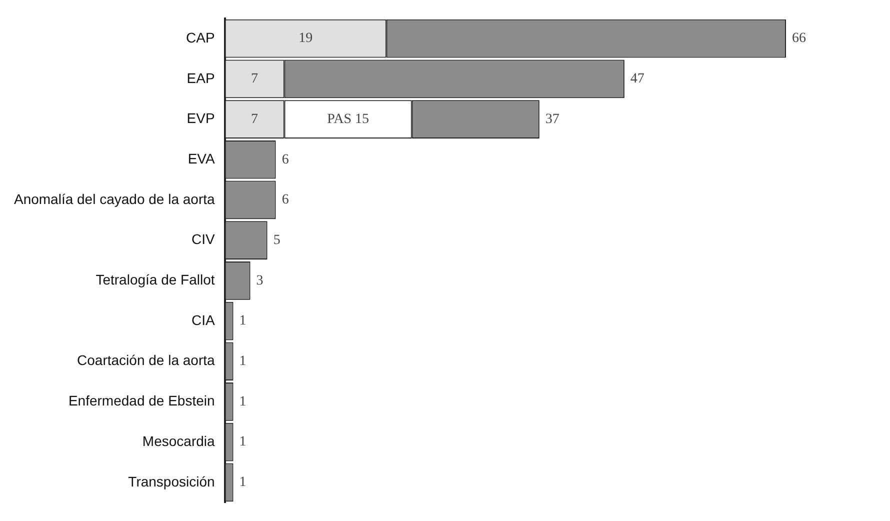 This screenshot has height=521, width=890. Describe the element at coordinates (260, 280) in the screenshot. I see `total-label: 3` at that location.